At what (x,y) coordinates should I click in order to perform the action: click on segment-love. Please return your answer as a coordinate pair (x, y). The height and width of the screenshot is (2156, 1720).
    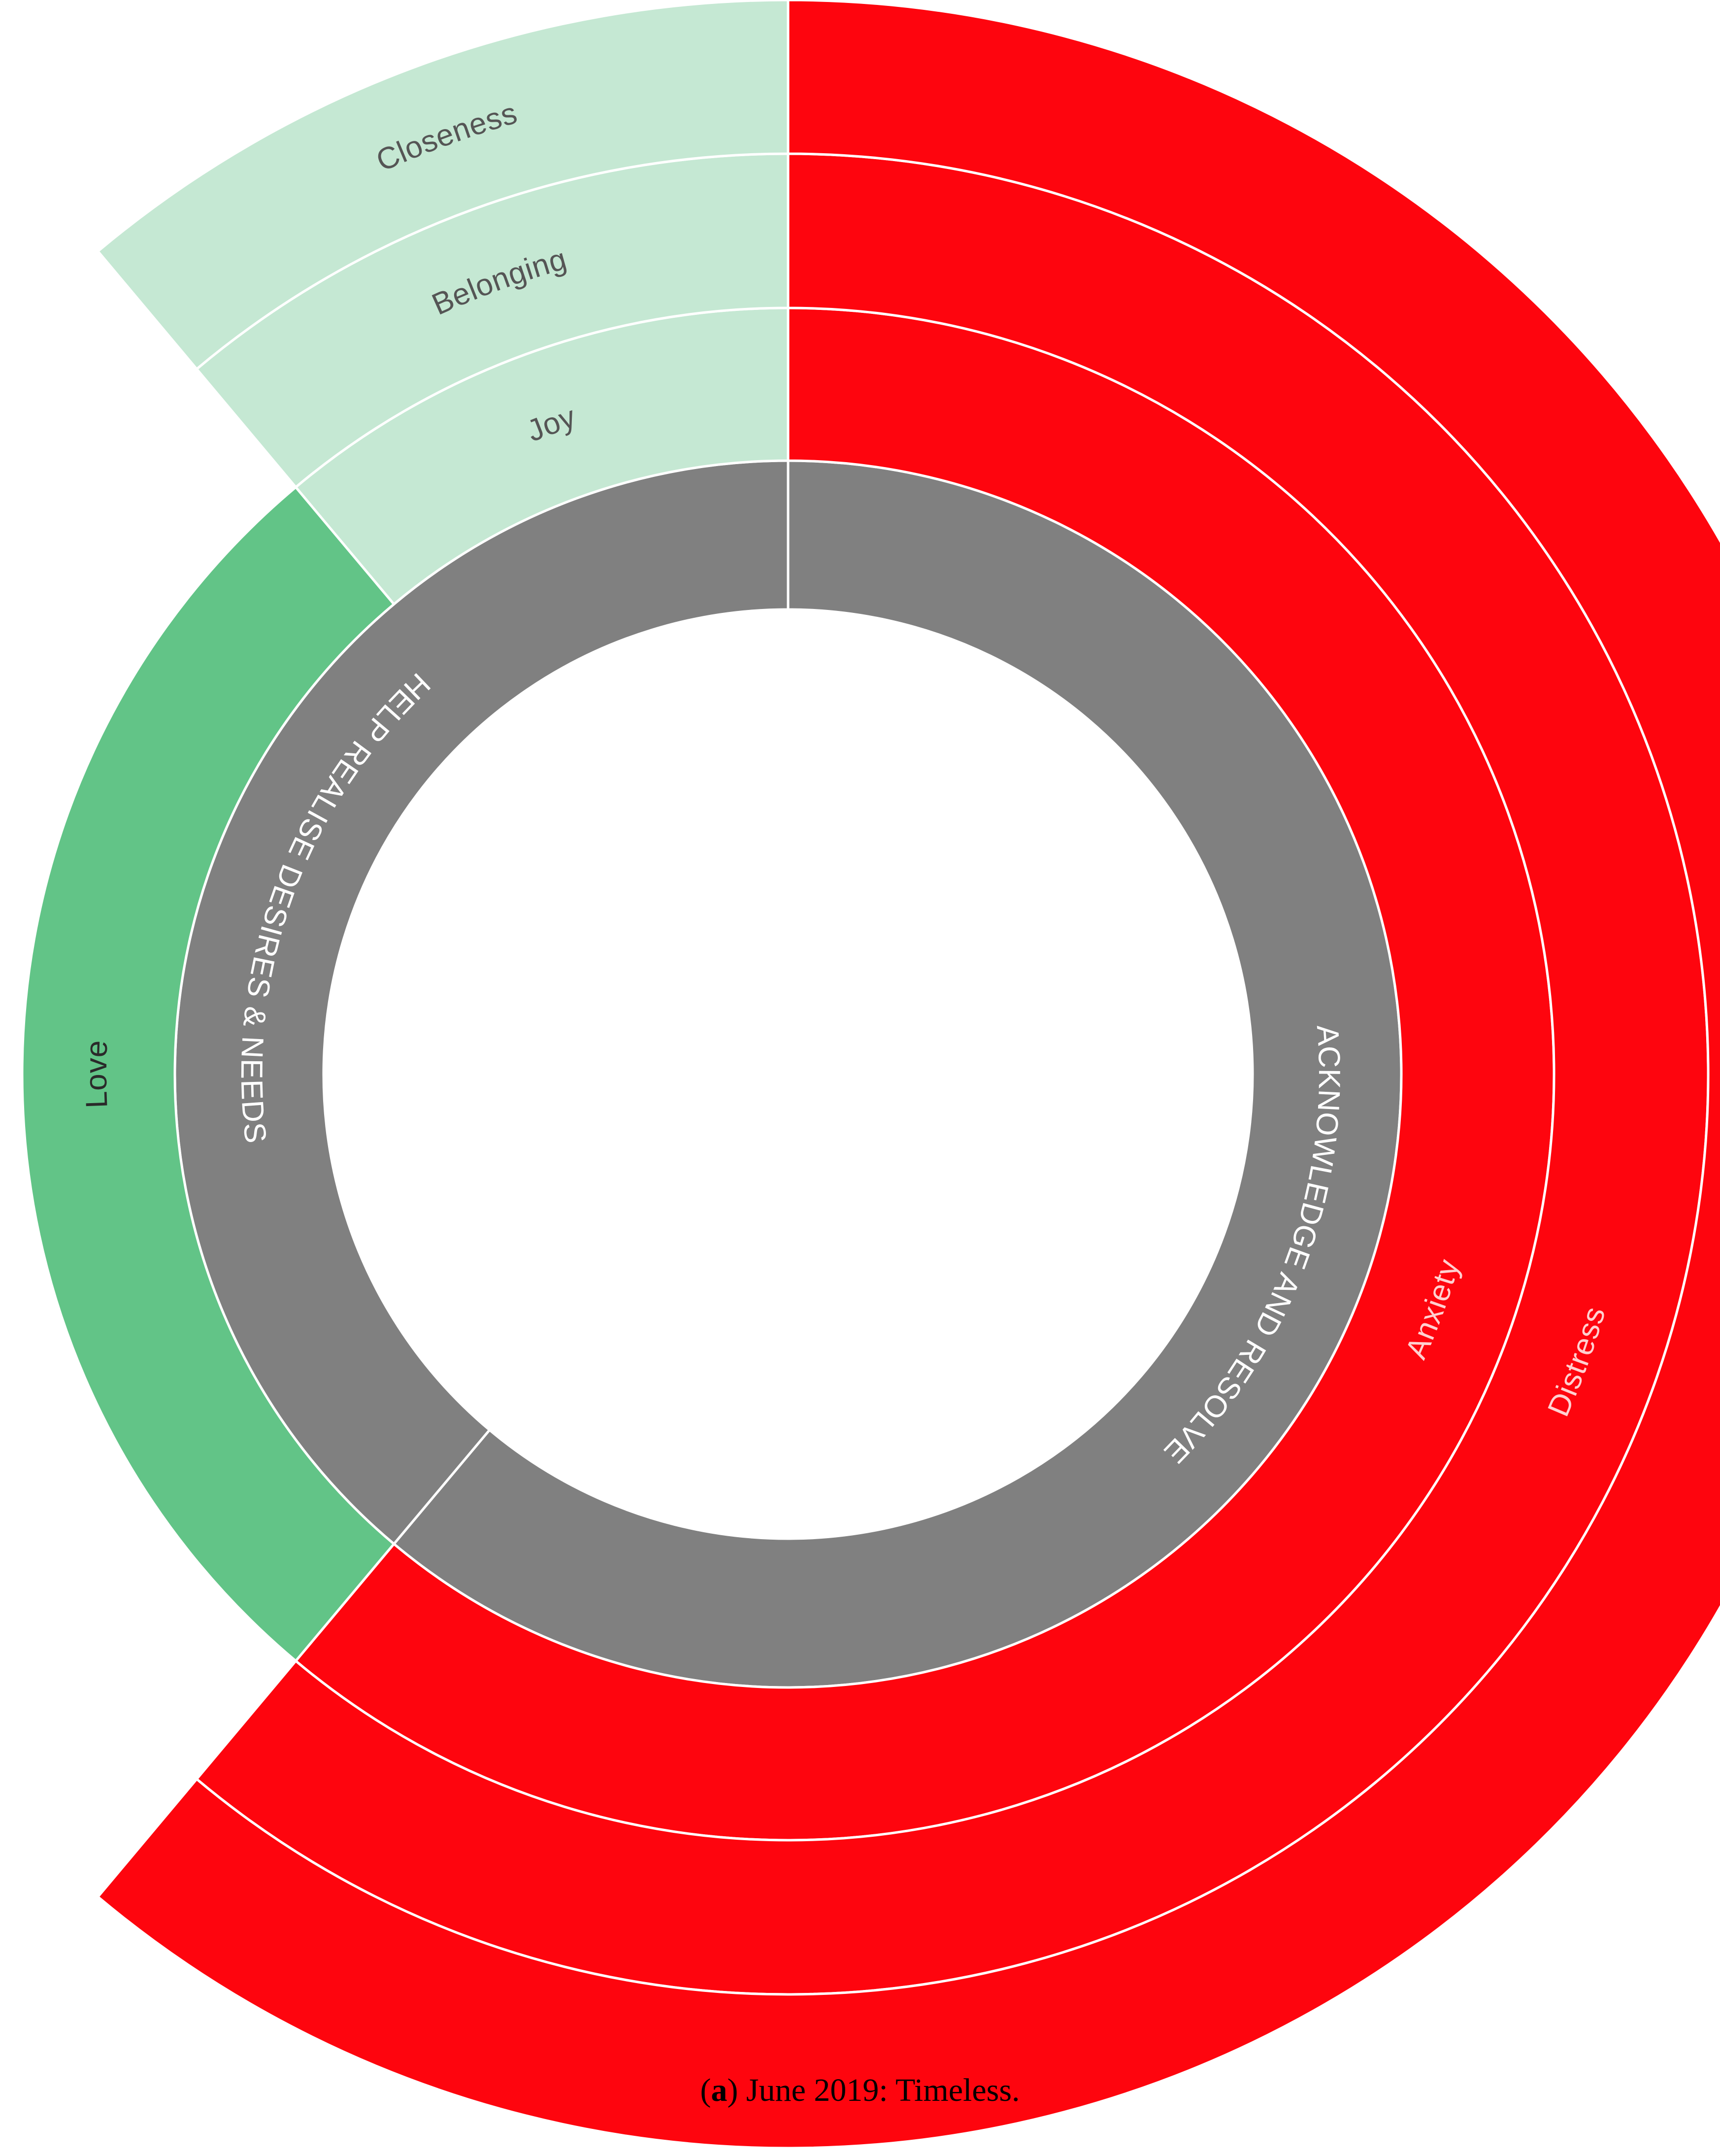
    Looking at the image, I should click on (208, 1074).